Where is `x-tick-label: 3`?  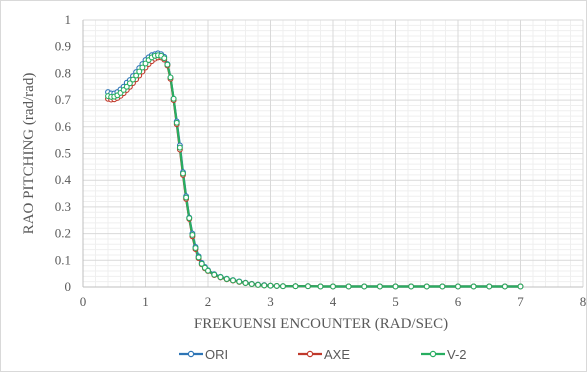 x-tick-label: 3 is located at coordinates (270, 301).